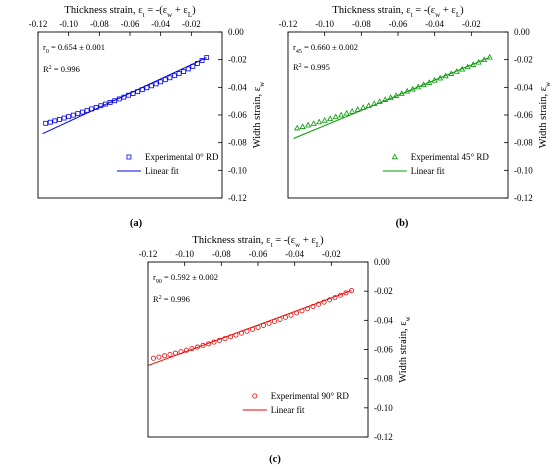  Describe the element at coordinates (330, 47) in the screenshot. I see `r-value: = 0.660 ± 0.002` at that location.